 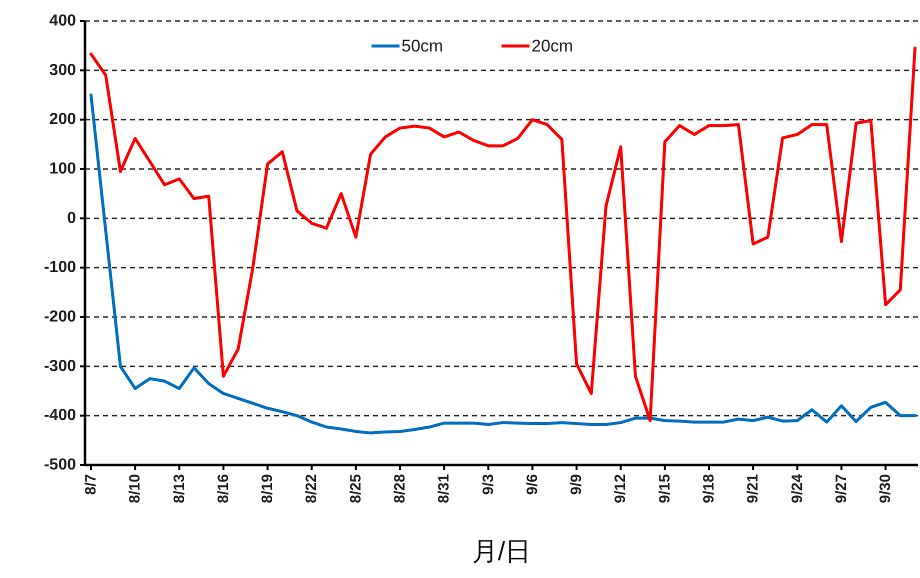 I want to click on x-tick-label: 9/3, so click(x=488, y=484).